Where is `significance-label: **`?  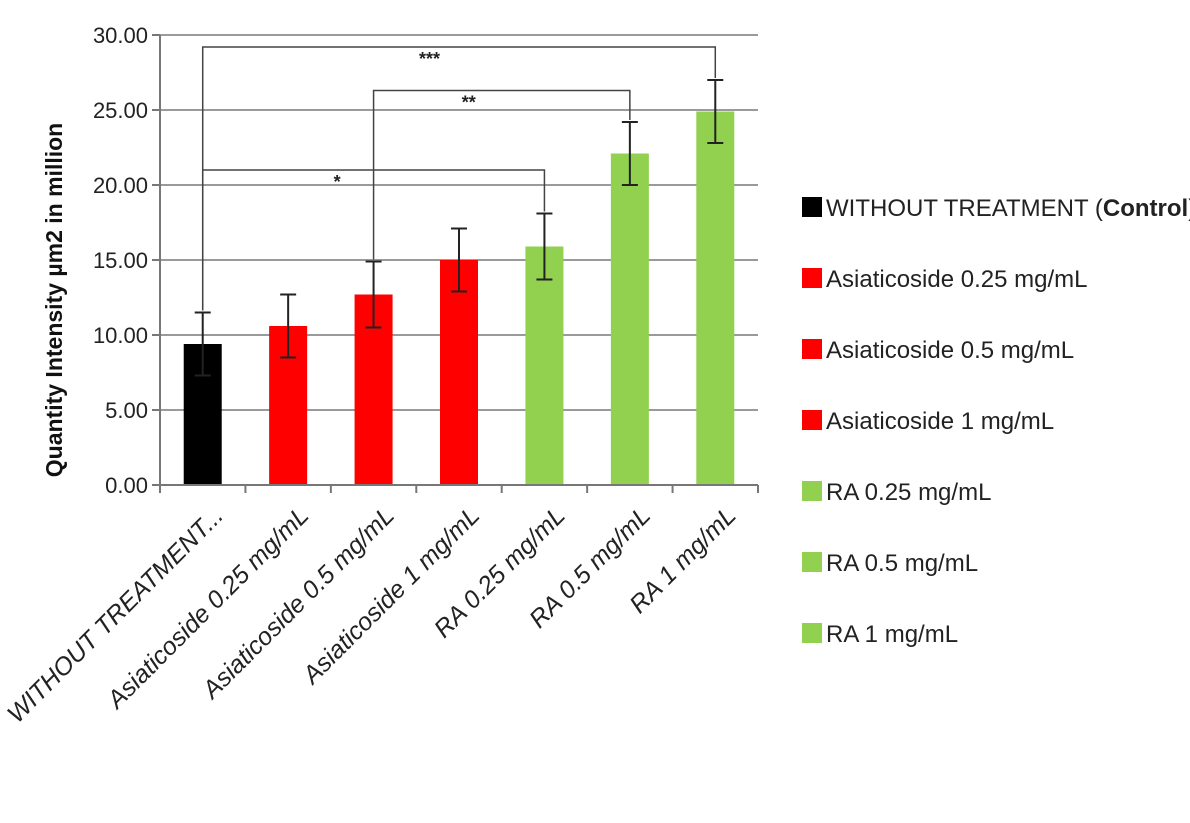 significance-label: ** is located at coordinates (469, 103).